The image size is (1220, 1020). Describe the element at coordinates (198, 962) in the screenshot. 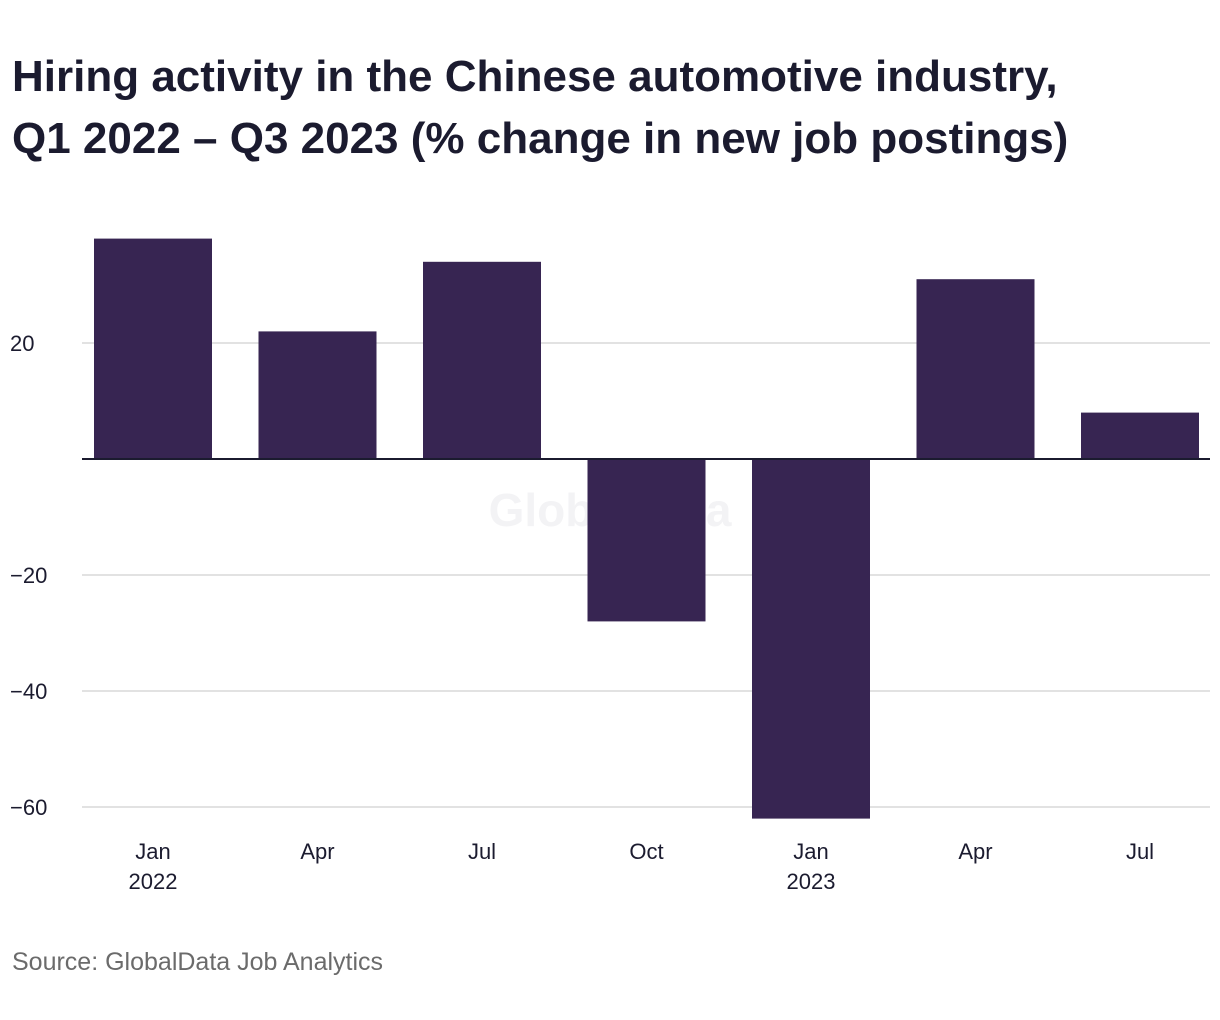

I see `source-note: Source: GlobalData Job Analytics` at that location.